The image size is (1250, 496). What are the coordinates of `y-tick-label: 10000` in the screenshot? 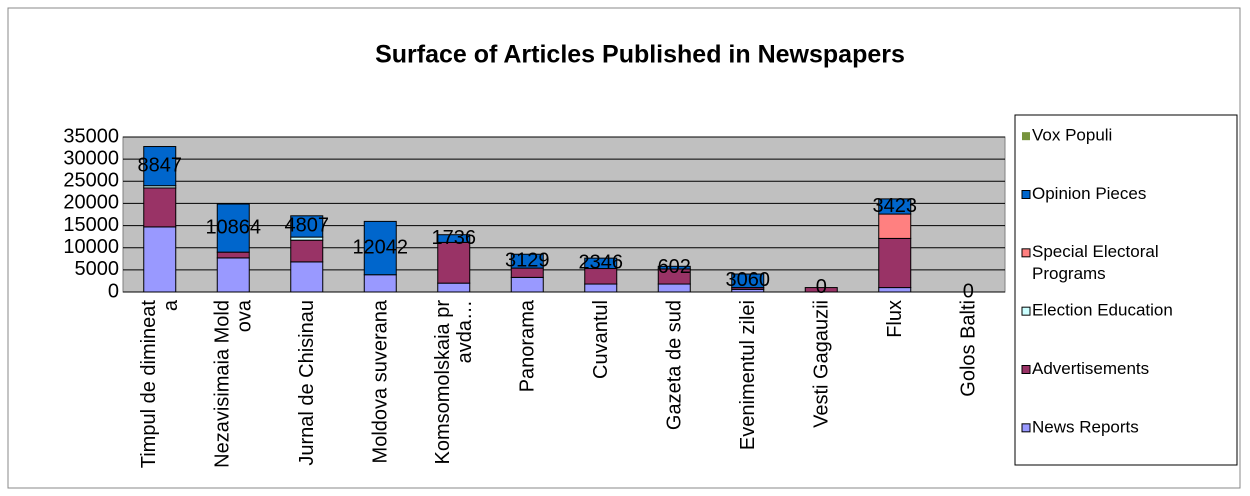 It's located at (91, 247).